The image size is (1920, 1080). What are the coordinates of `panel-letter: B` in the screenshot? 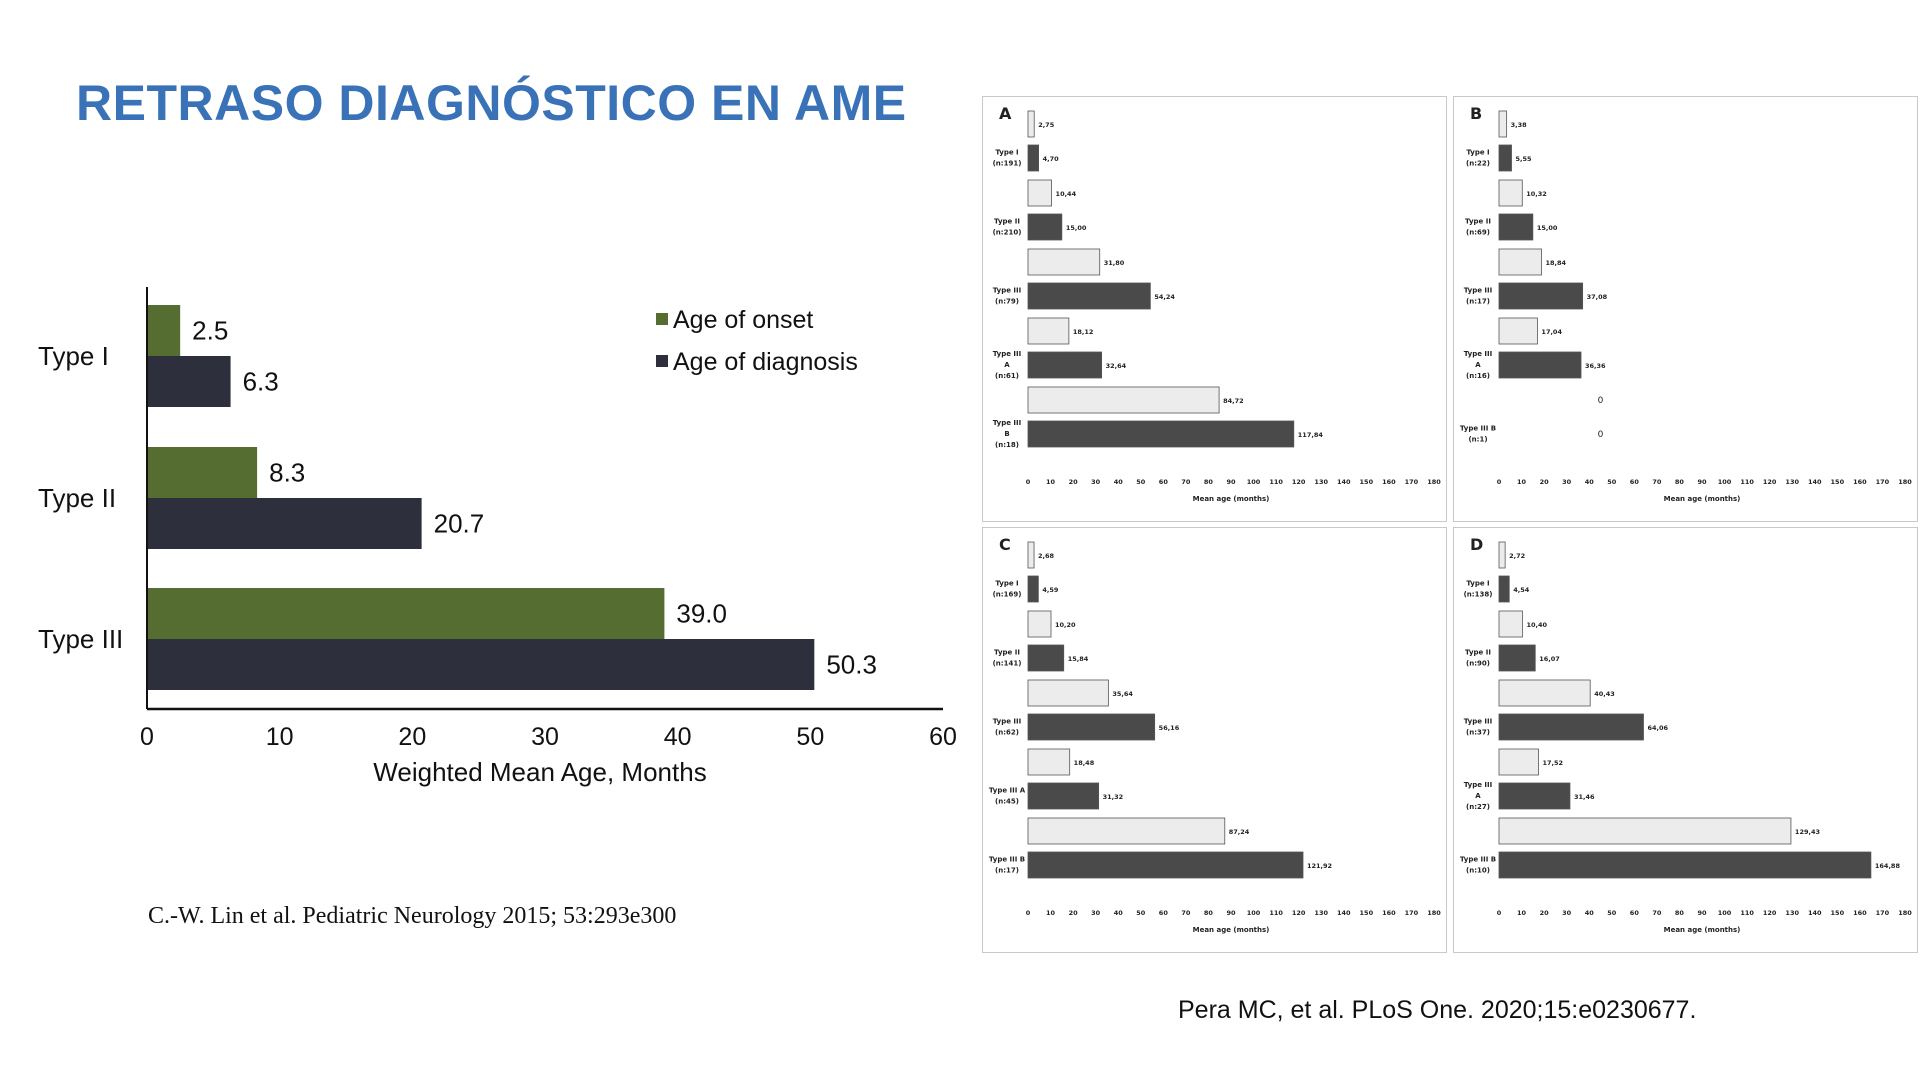 It's located at (1476, 113).